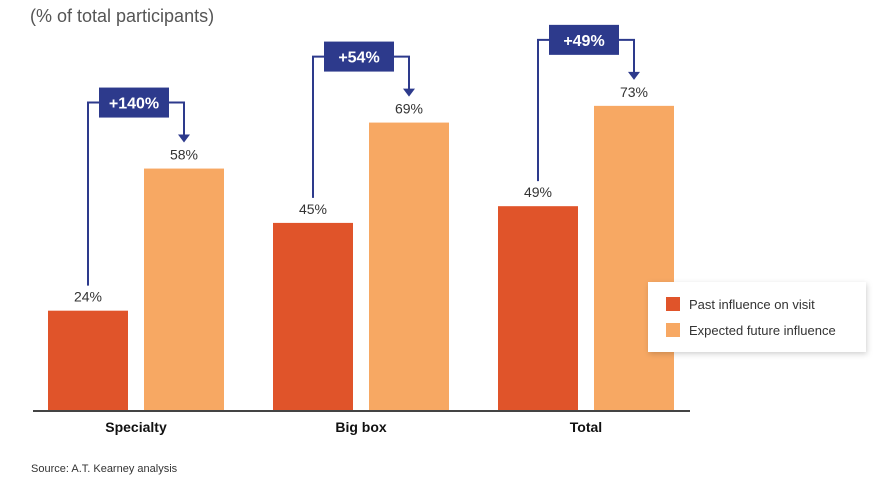  I want to click on bar-past-total, so click(538, 308).